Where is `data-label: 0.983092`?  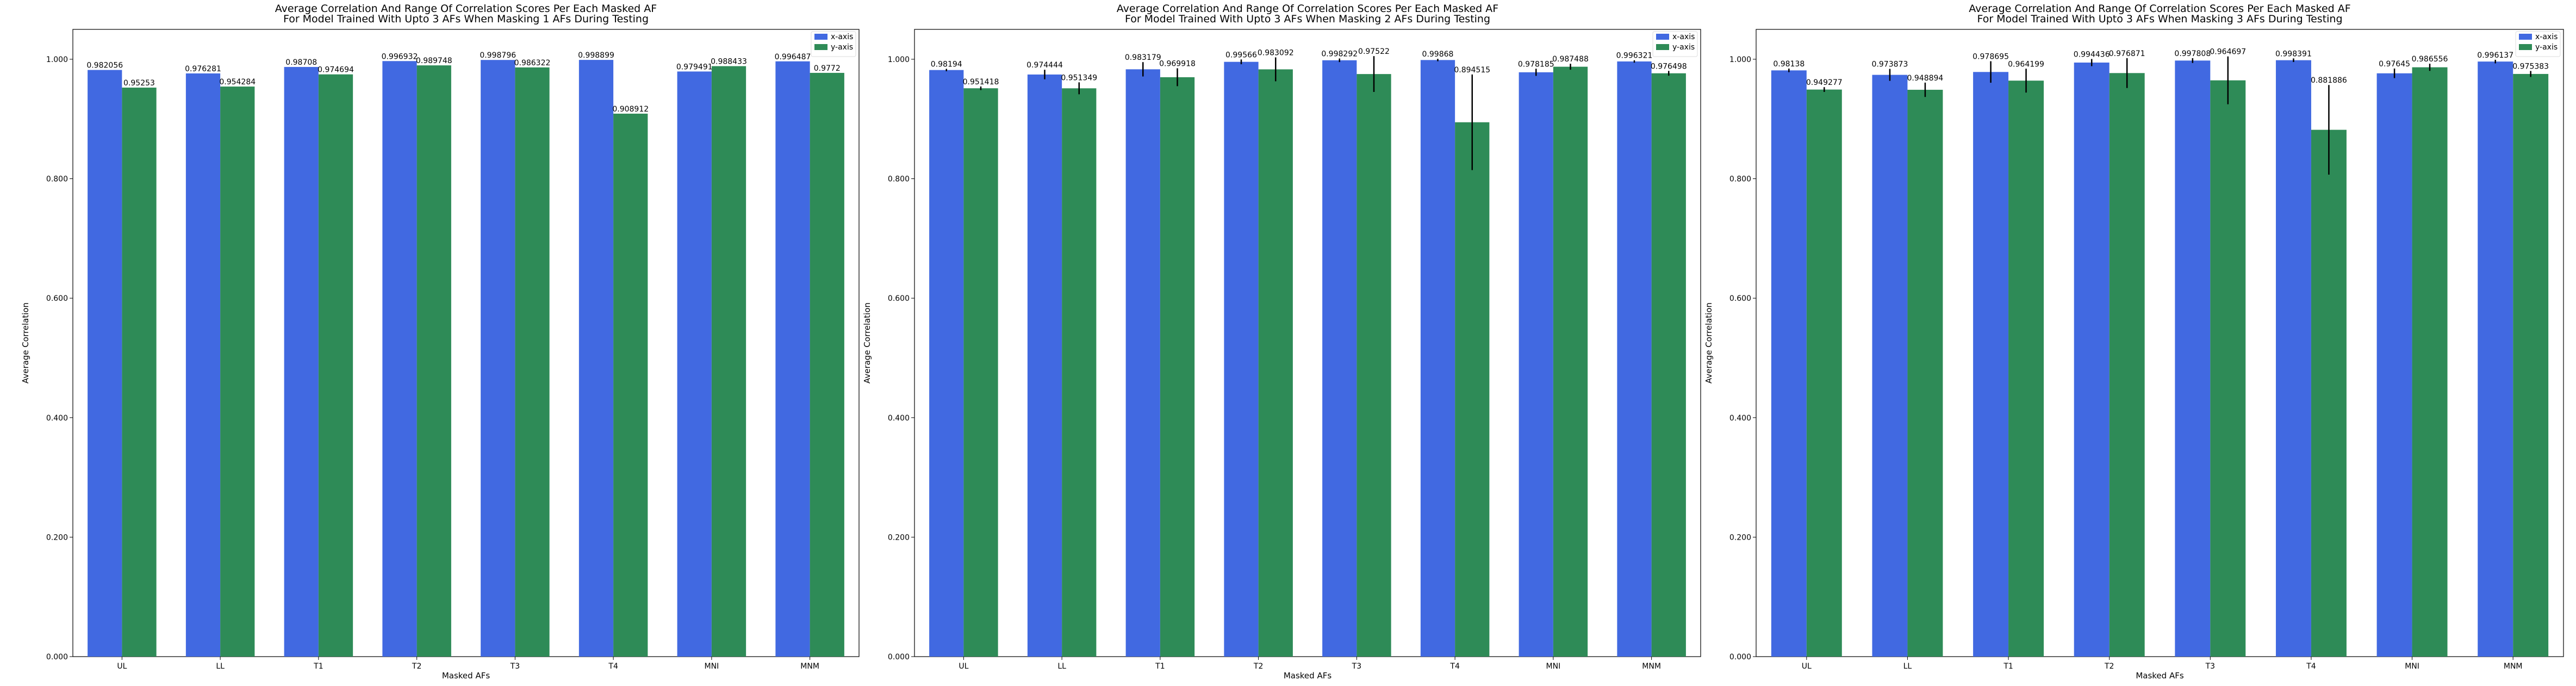 data-label: 0.983092 is located at coordinates (1276, 53).